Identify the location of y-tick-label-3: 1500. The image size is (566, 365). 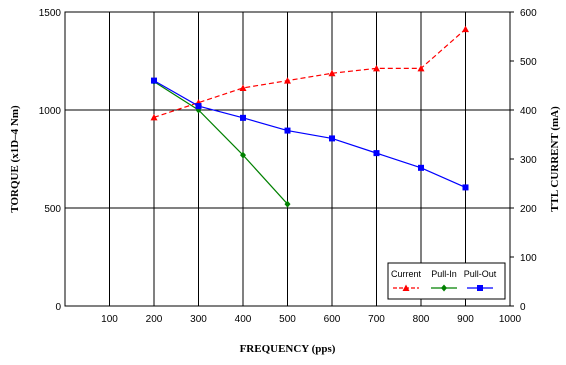
(50, 13).